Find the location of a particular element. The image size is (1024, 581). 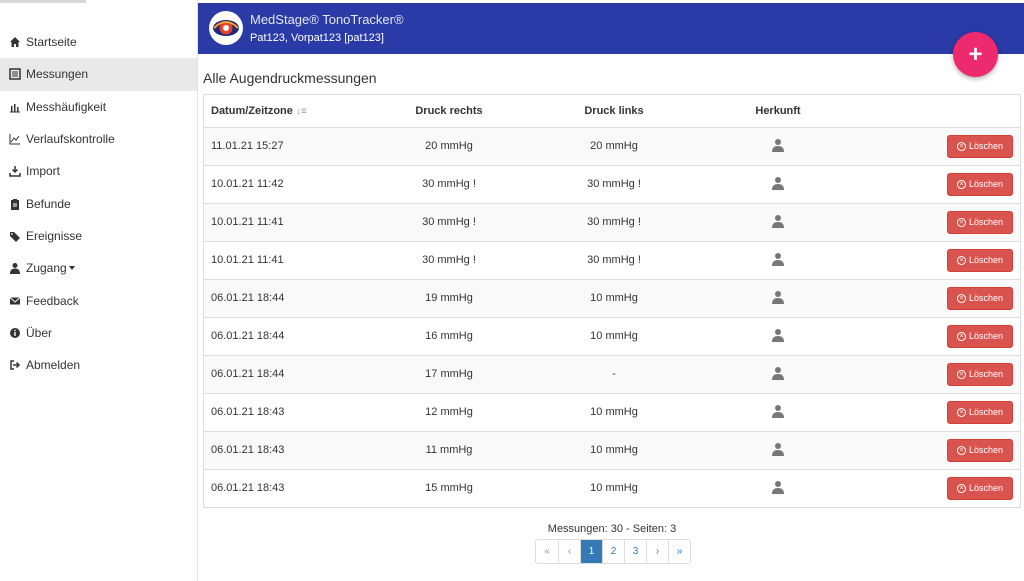

info-icon is located at coordinates (15, 333).